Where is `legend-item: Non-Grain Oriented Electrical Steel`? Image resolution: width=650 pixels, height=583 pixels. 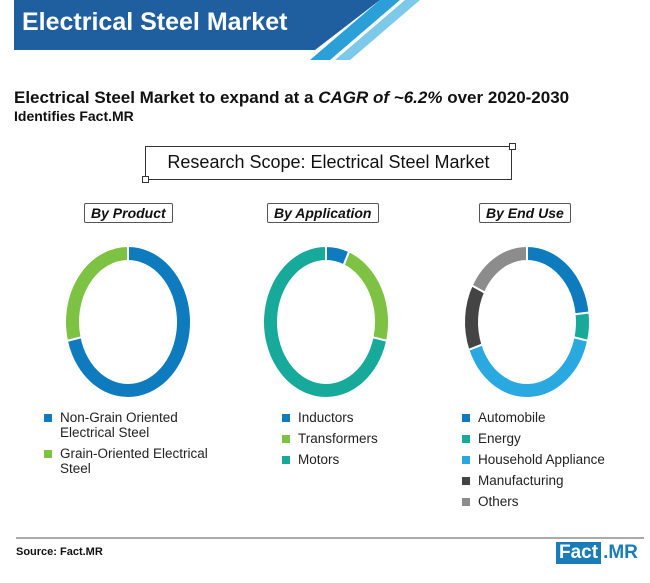 legend-item: Non-Grain Oriented Electrical Steel is located at coordinates (129, 425).